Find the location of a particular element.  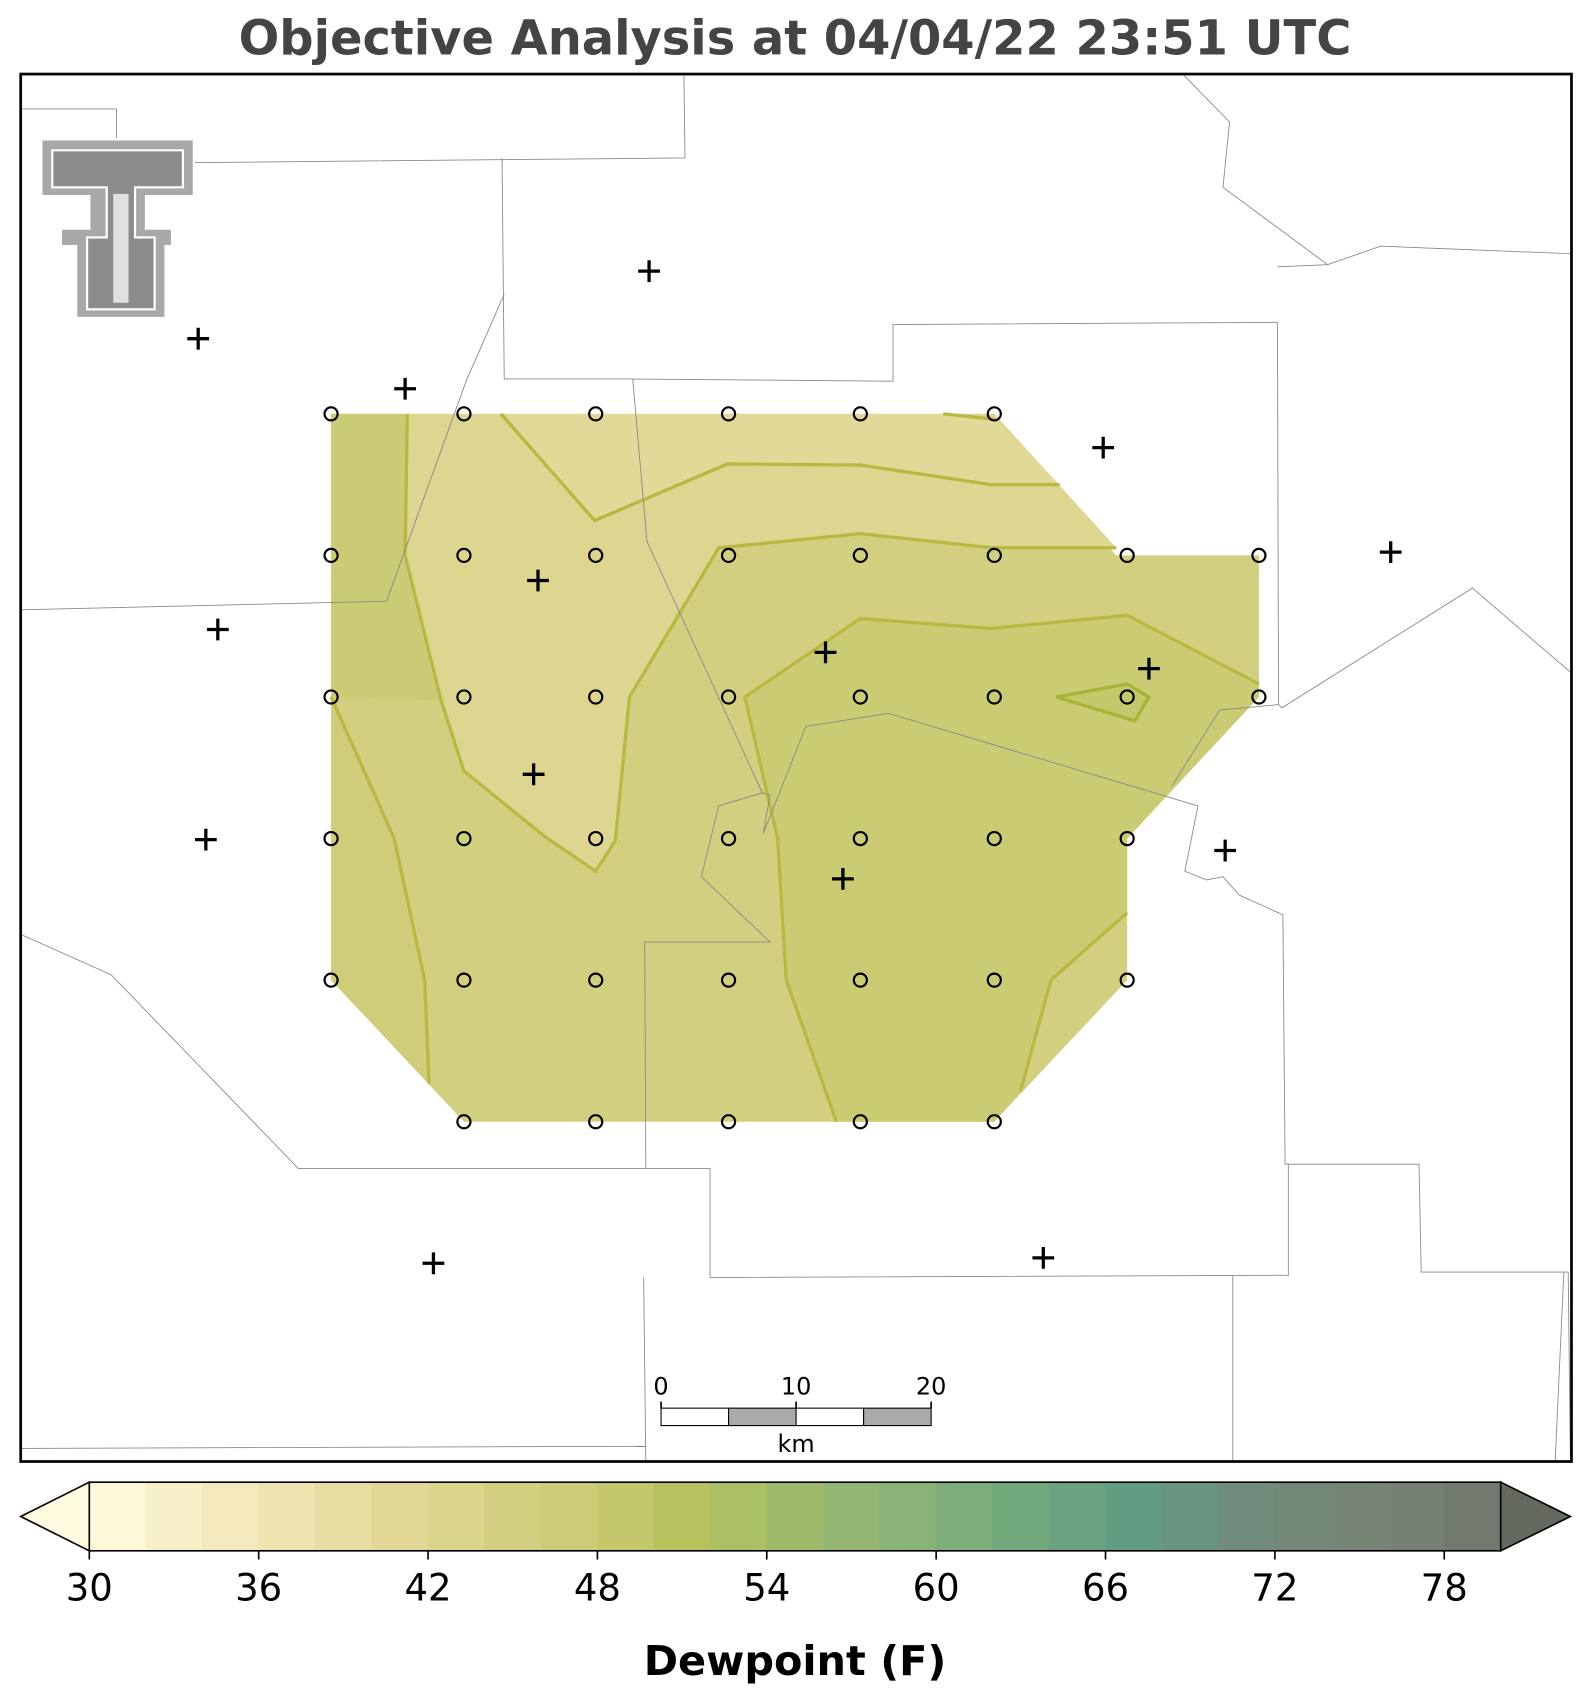

field-left2 is located at coordinates (380, 890).